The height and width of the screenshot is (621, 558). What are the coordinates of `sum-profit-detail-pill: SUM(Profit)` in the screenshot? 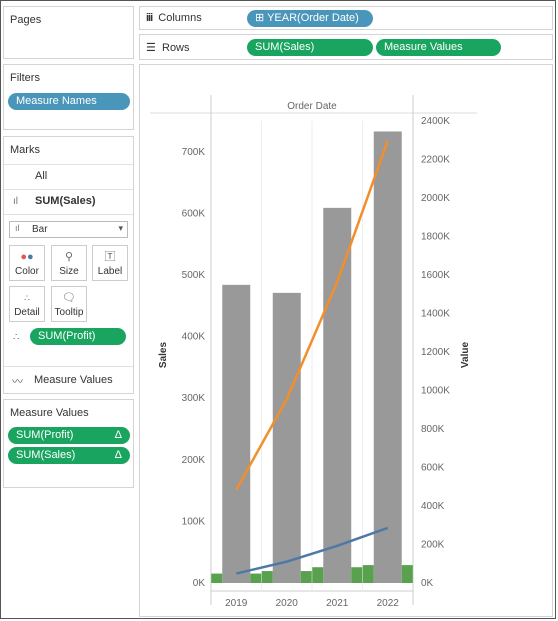 It's located at (78, 336).